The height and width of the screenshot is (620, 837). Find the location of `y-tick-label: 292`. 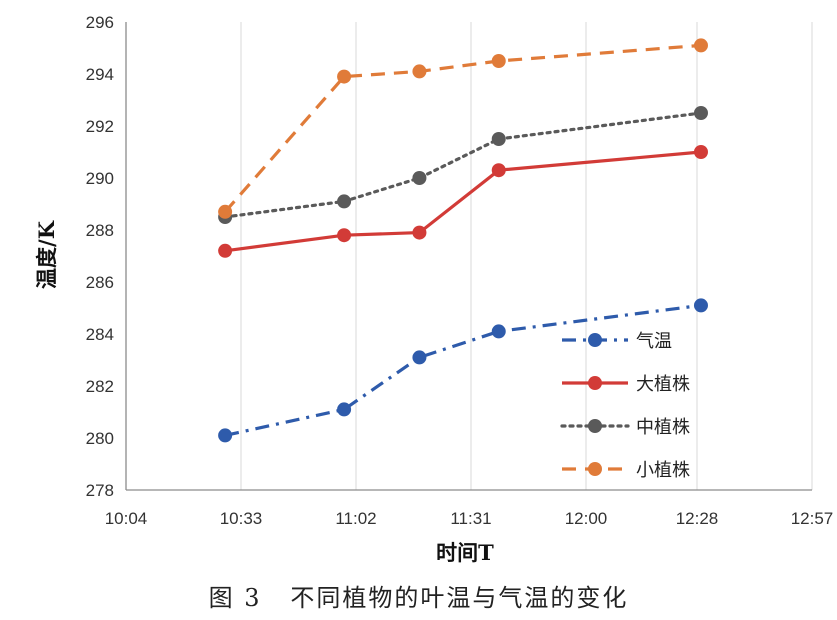

y-tick-label: 292 is located at coordinates (100, 126).